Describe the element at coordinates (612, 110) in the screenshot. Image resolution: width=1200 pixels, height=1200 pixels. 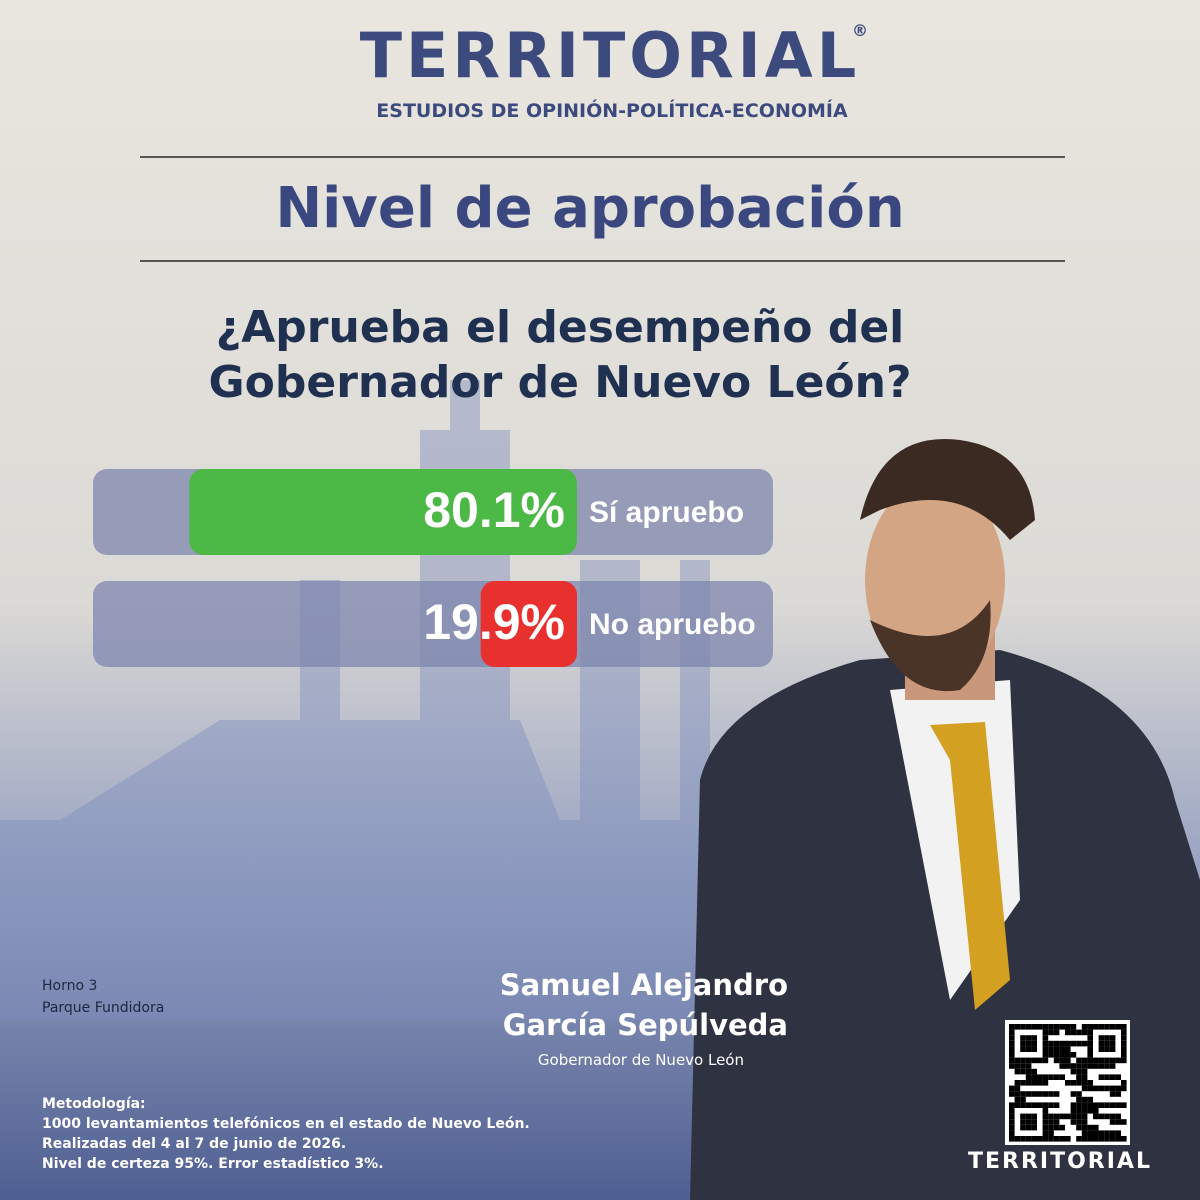
I see `brand-tagline: ESTUDIOS DE OPINIÓN-POLÍTICA-ECONOMÍA` at that location.